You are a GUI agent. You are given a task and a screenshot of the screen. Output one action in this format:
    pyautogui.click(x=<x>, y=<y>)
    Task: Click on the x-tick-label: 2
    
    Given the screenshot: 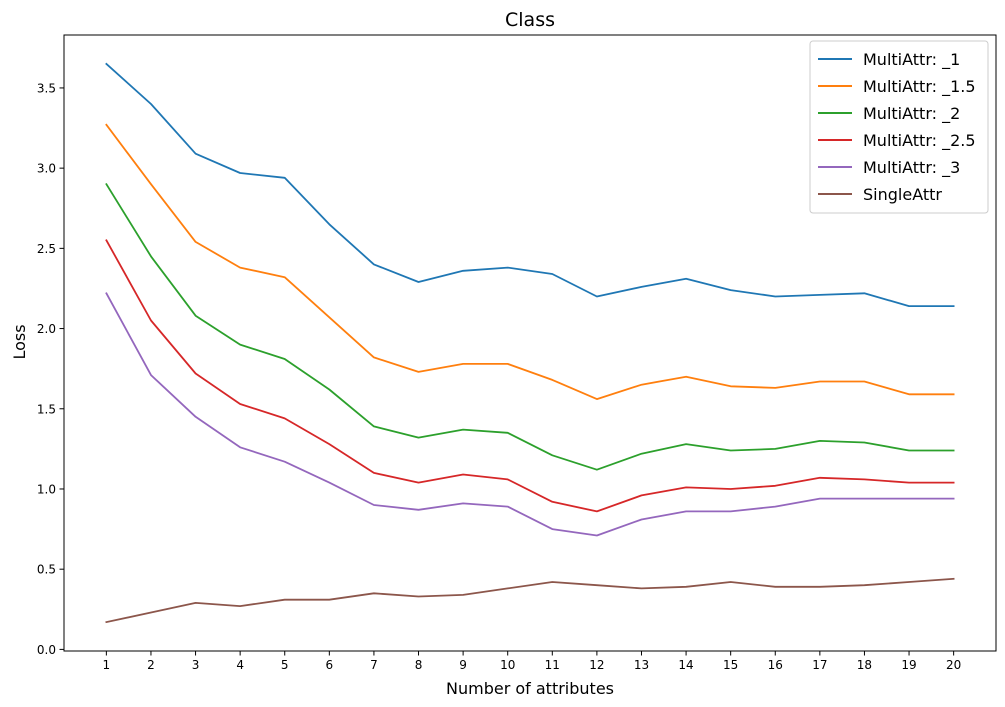 What is the action you would take?
    pyautogui.click(x=151, y=665)
    